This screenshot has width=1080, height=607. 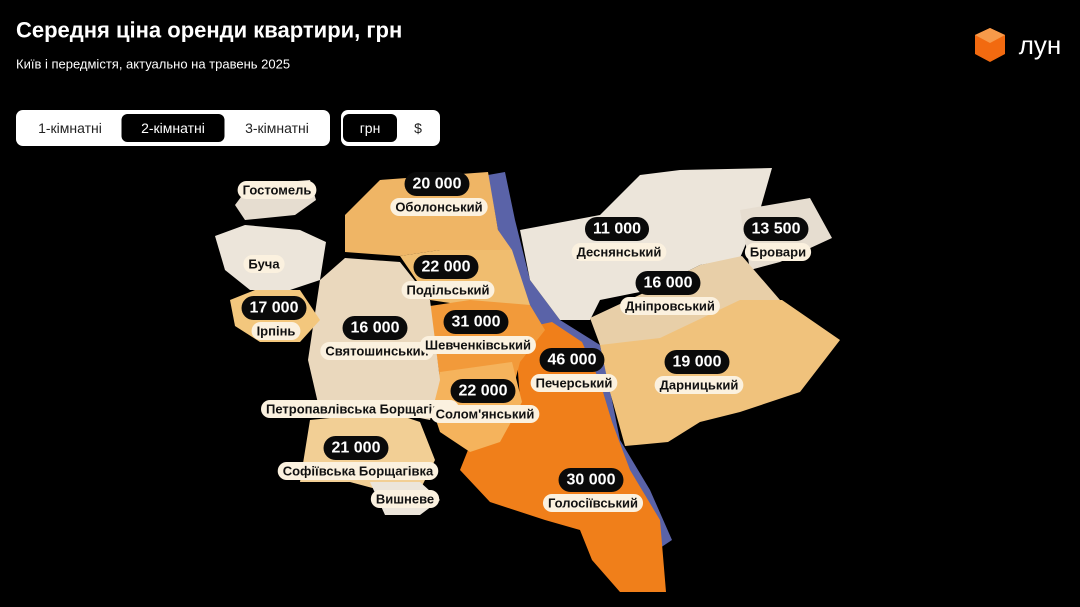 I want to click on tab-label: 1-кімнатні, so click(x=70, y=128).